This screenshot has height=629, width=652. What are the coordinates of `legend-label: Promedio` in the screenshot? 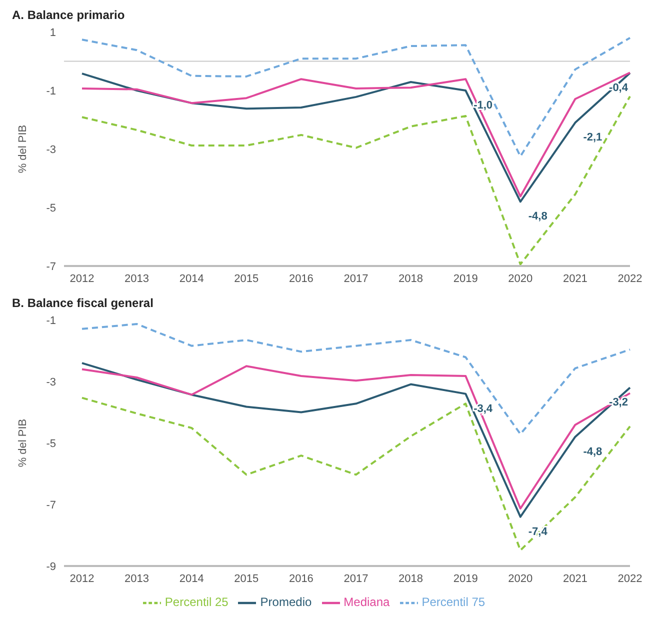 It's located at (286, 602).